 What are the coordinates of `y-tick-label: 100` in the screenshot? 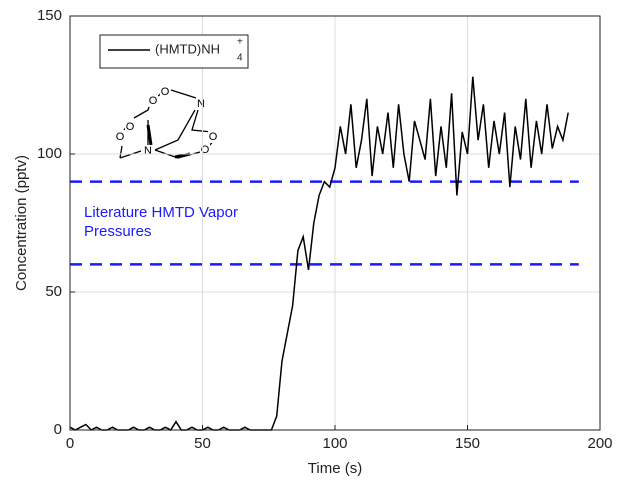 It's located at (49, 153).